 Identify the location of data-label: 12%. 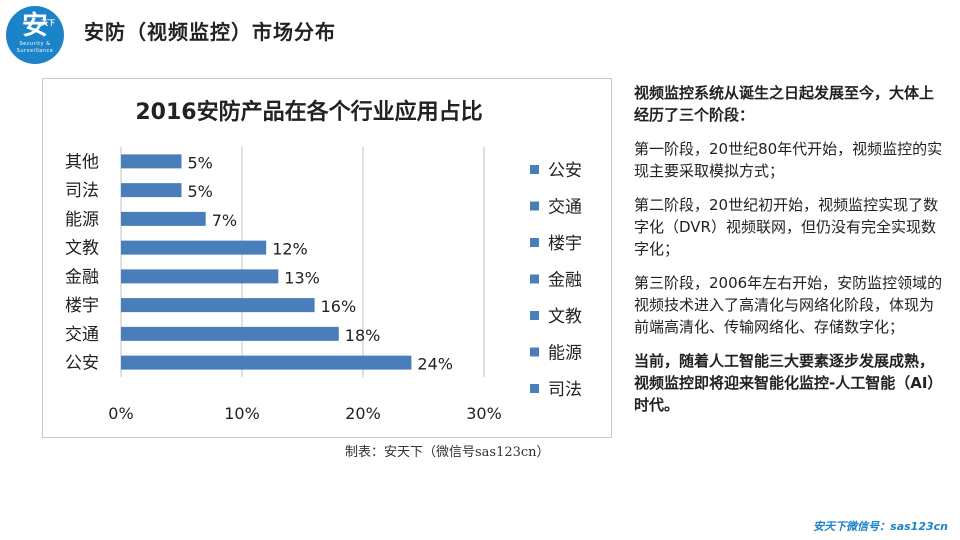
(290, 249).